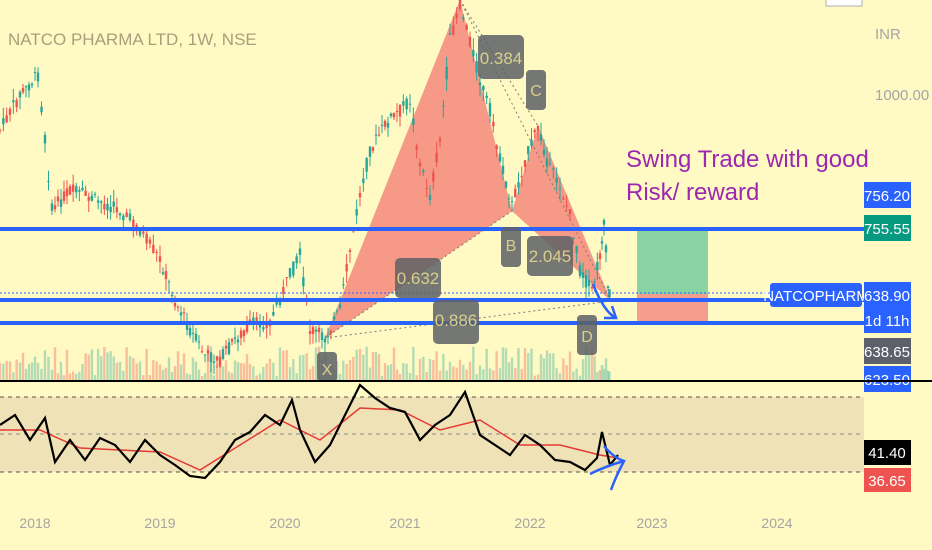  What do you see at coordinates (305, 363) in the screenshot?
I see `volume-bars` at bounding box center [305, 363].